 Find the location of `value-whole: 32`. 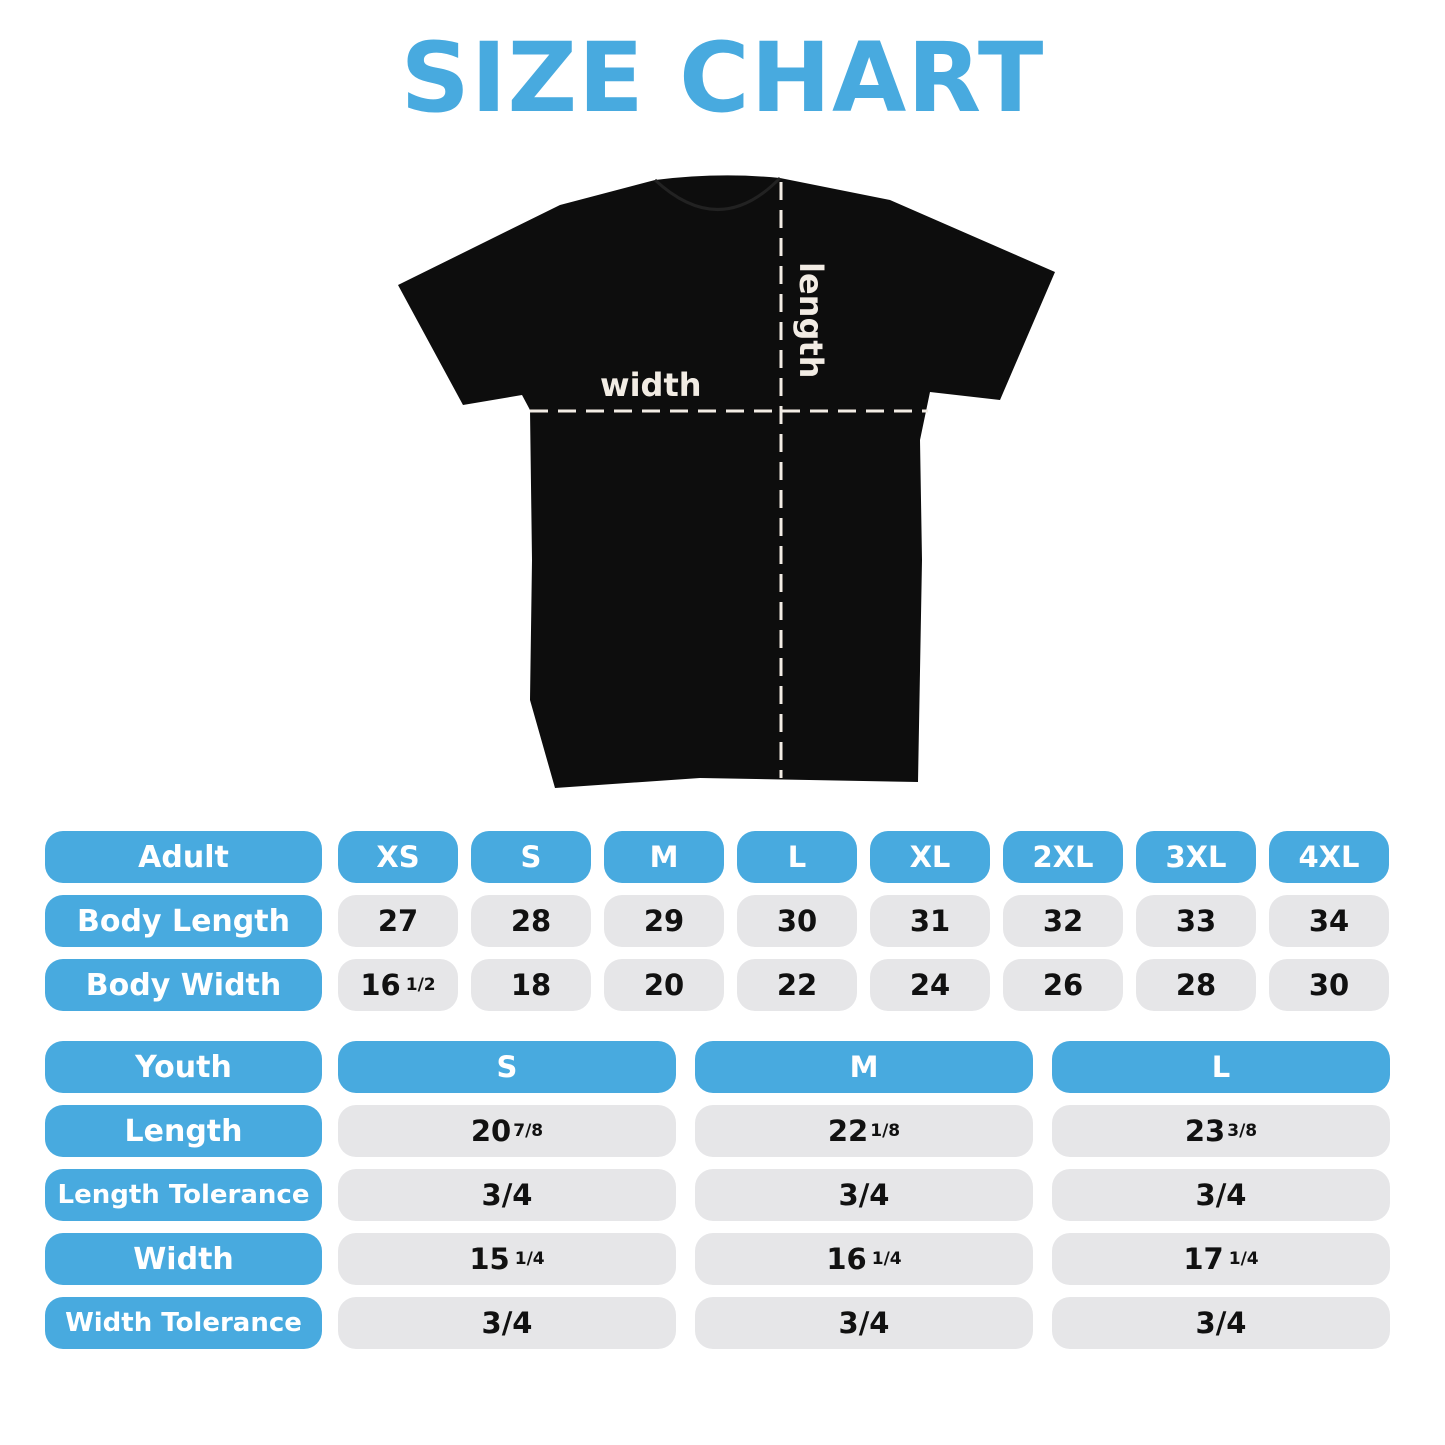

value-whole: 32 is located at coordinates (1063, 921).